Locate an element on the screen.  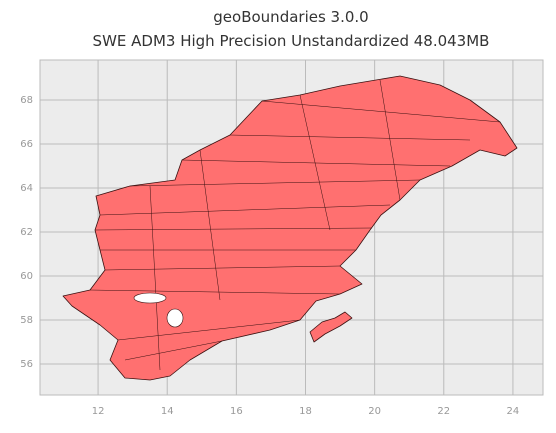
y-tick-label: 64 is located at coordinates (26, 188).